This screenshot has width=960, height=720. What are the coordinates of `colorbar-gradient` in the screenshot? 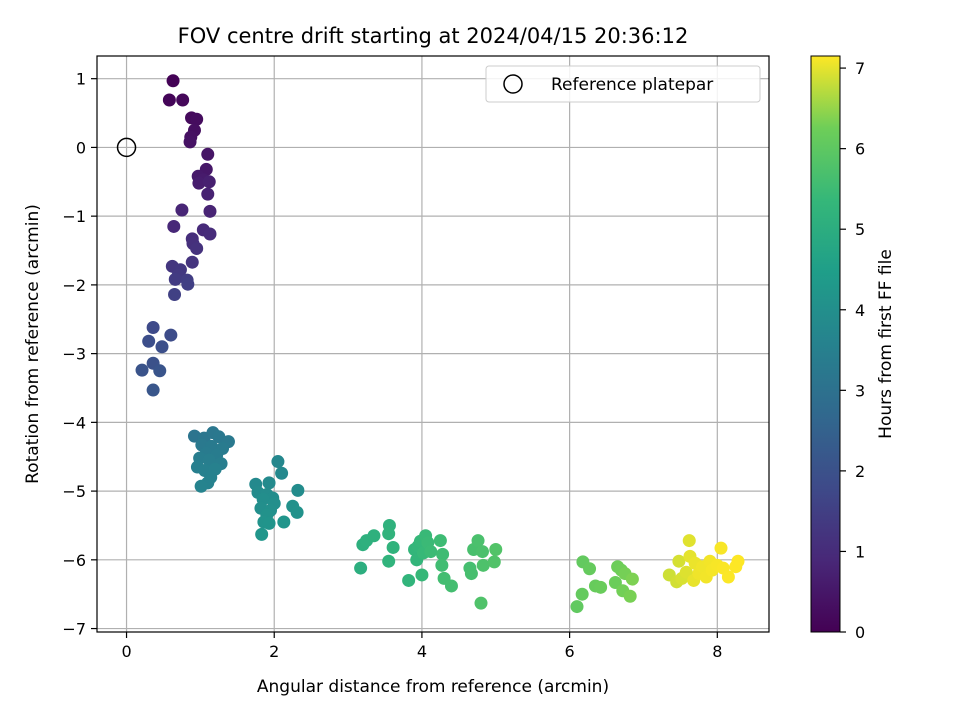 It's located at (825, 344).